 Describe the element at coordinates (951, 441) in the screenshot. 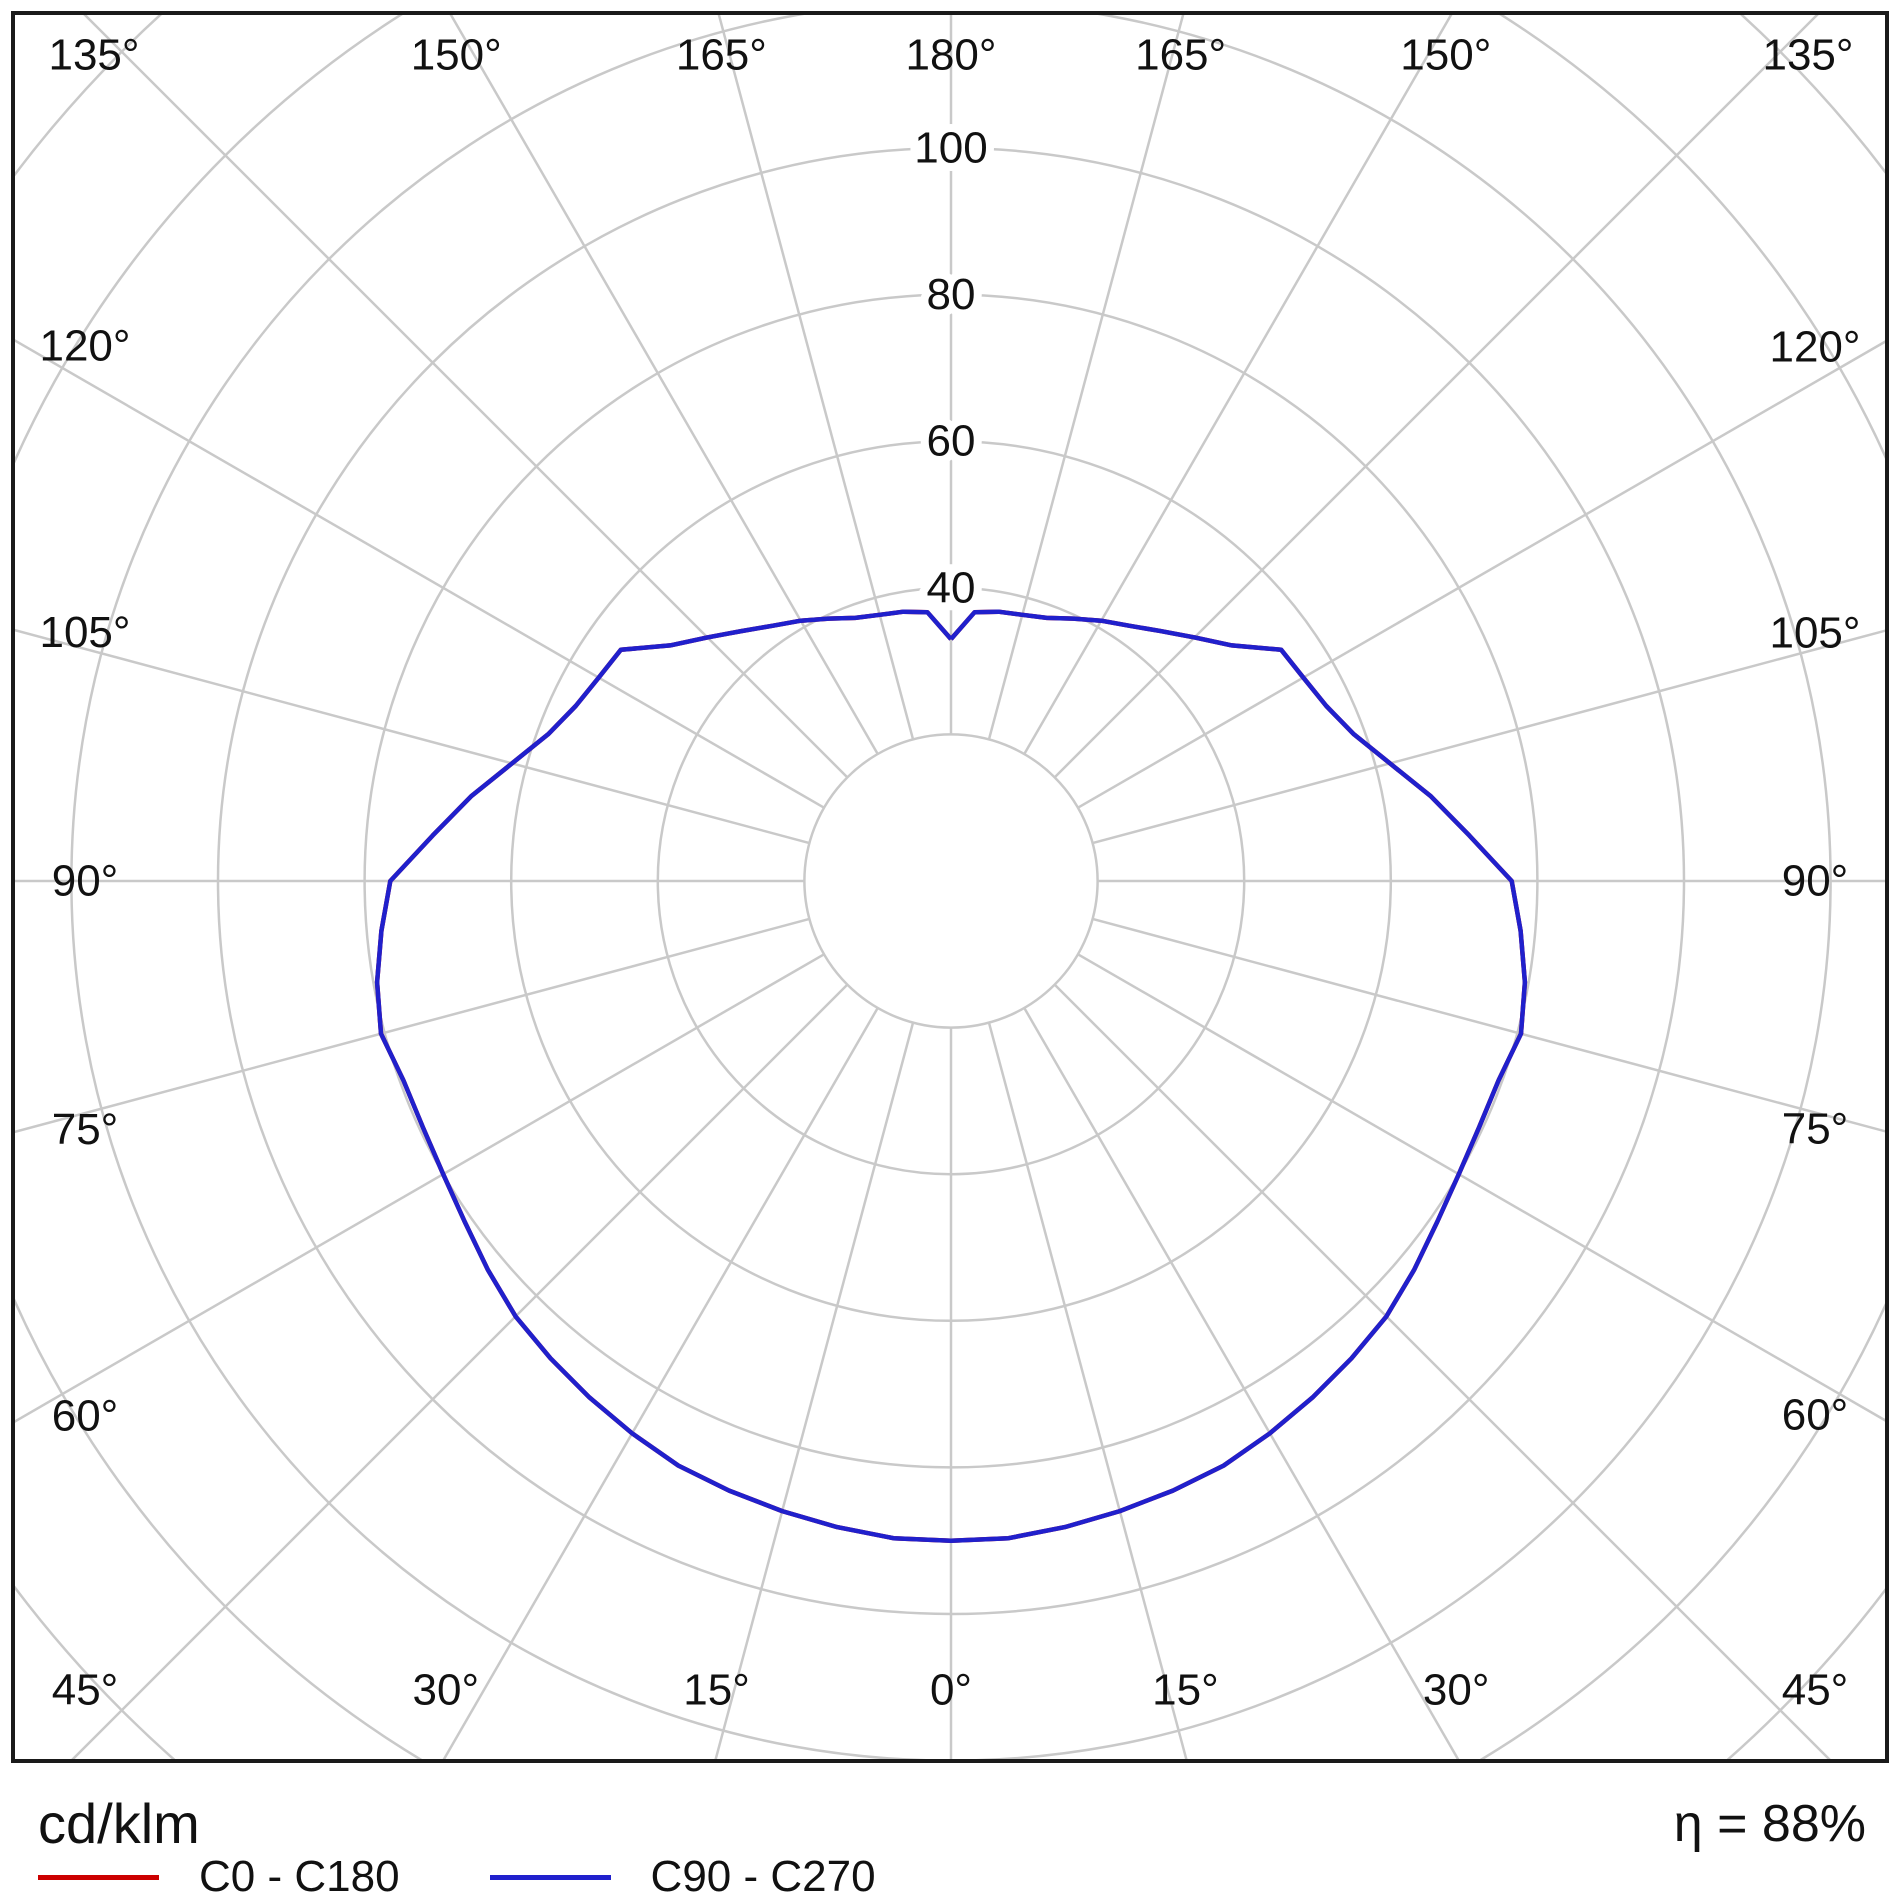

I see `radial-tick-label: 60` at that location.